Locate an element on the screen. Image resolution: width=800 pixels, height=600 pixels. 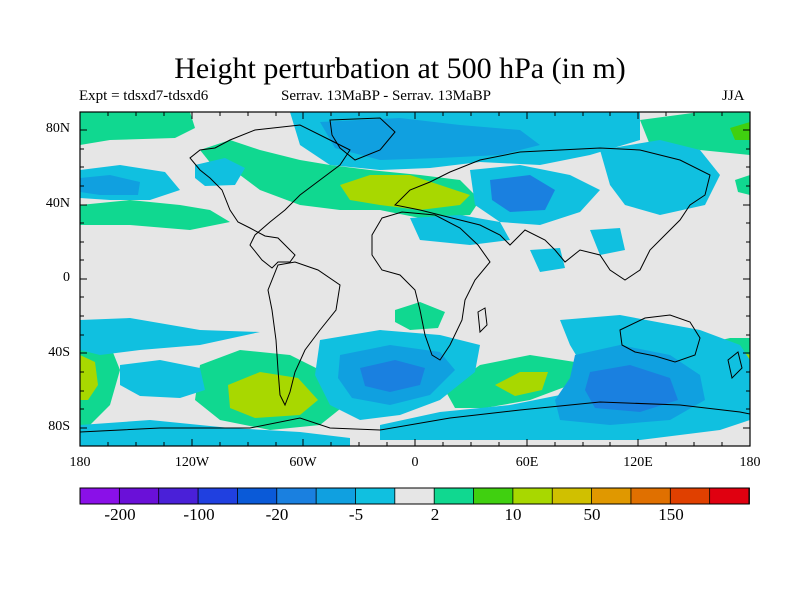
colorbar-label-minus100: -100 is located at coordinates (199, 514).